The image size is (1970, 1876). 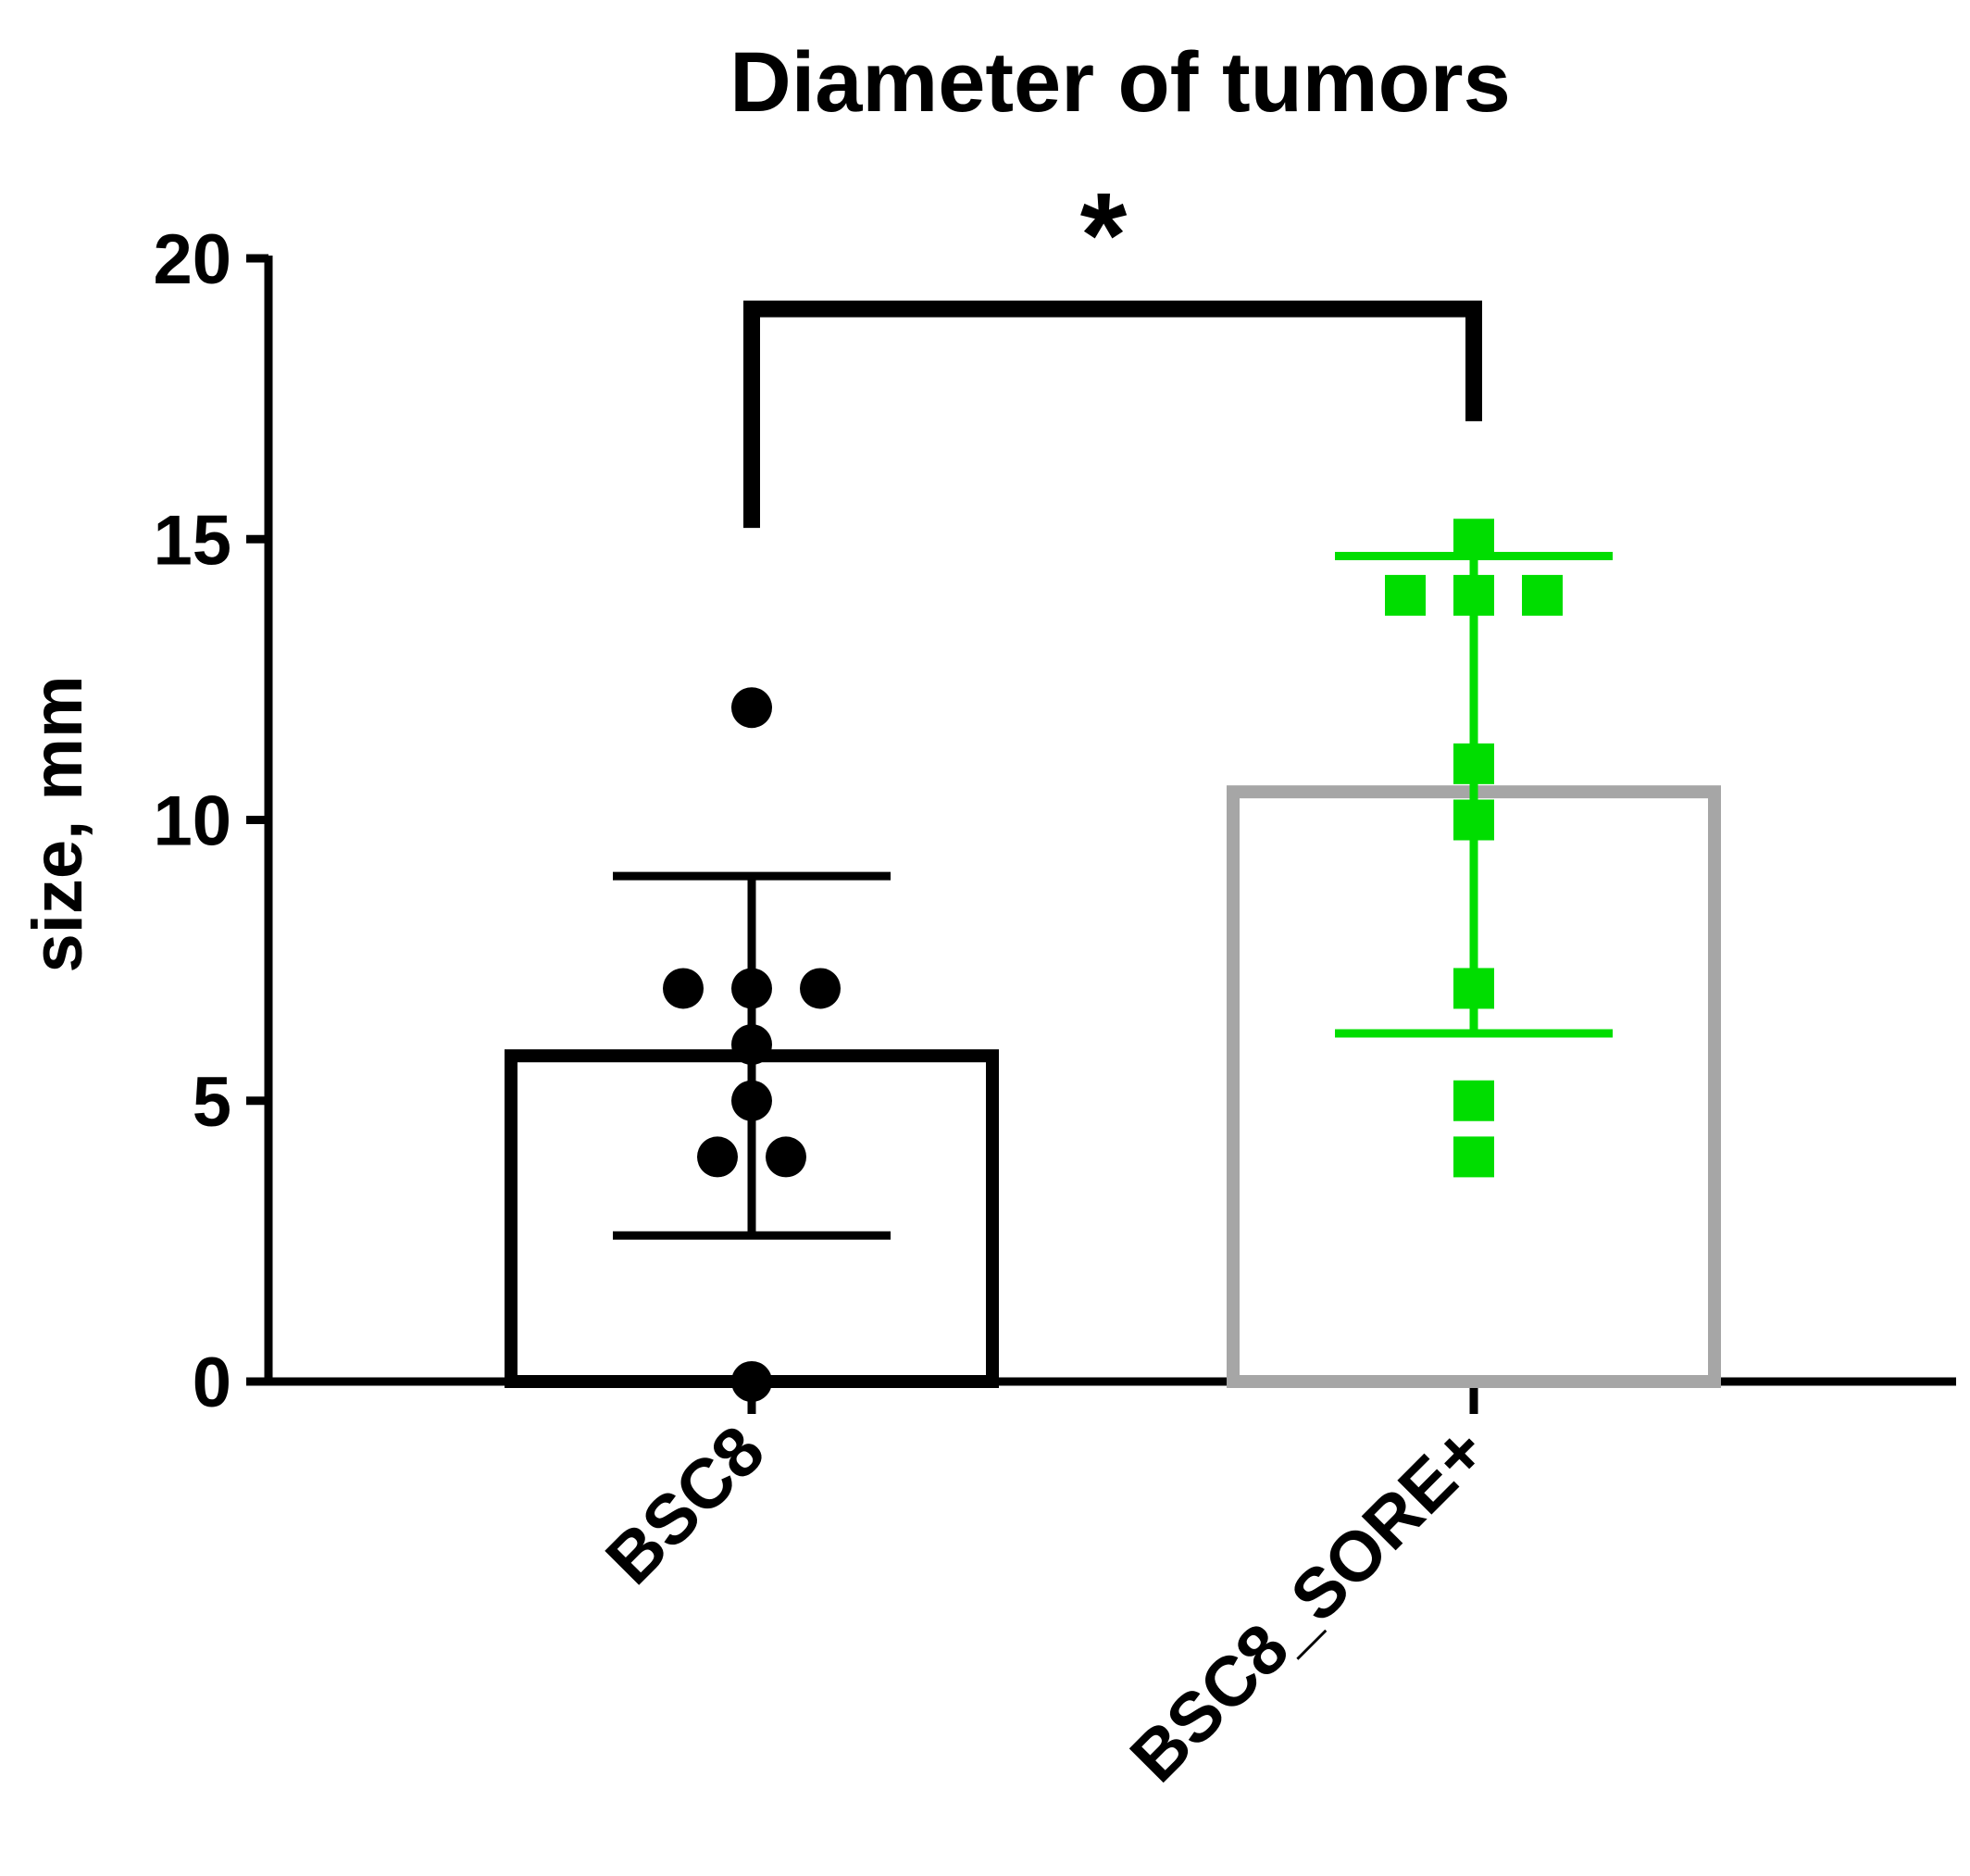 What do you see at coordinates (1104, 235) in the screenshot?
I see `significance-label: *` at bounding box center [1104, 235].